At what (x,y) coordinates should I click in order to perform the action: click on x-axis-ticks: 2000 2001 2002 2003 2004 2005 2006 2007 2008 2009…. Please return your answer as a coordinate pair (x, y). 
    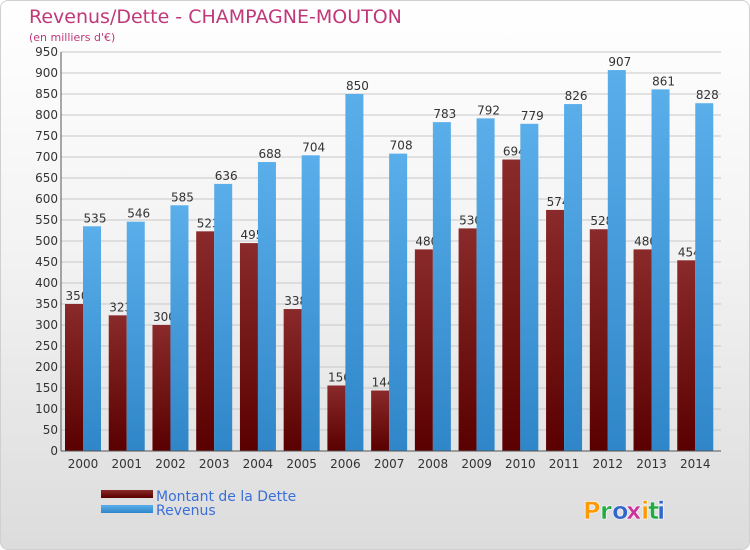
    Looking at the image, I should click on (389, 464).